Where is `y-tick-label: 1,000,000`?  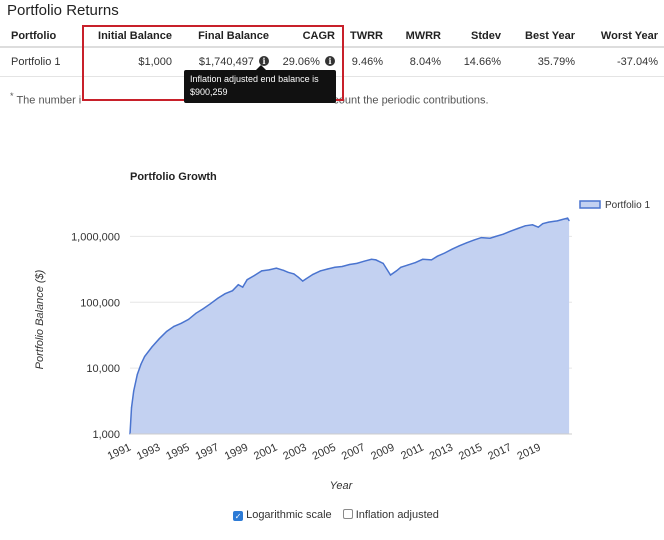
y-tick-label: 1,000,000 is located at coordinates (95, 237).